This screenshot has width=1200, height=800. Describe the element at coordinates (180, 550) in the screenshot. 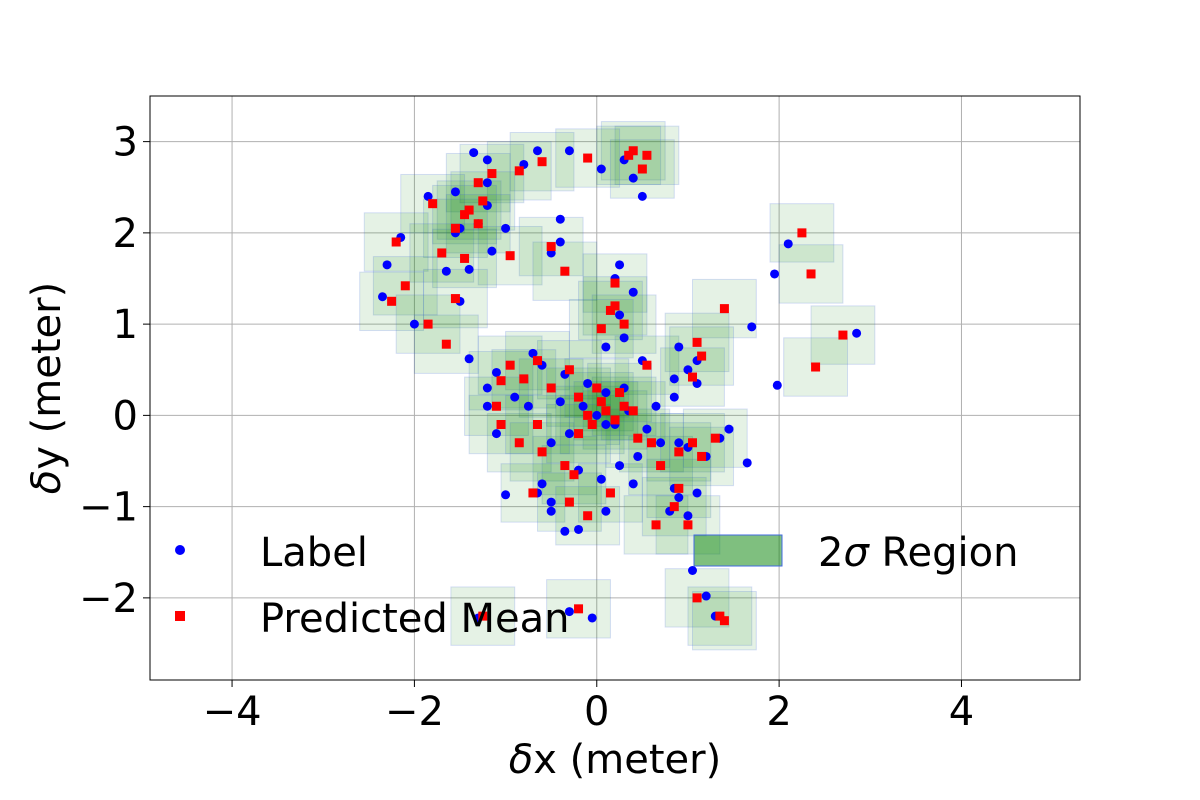

I see `legend-label-marker` at that location.